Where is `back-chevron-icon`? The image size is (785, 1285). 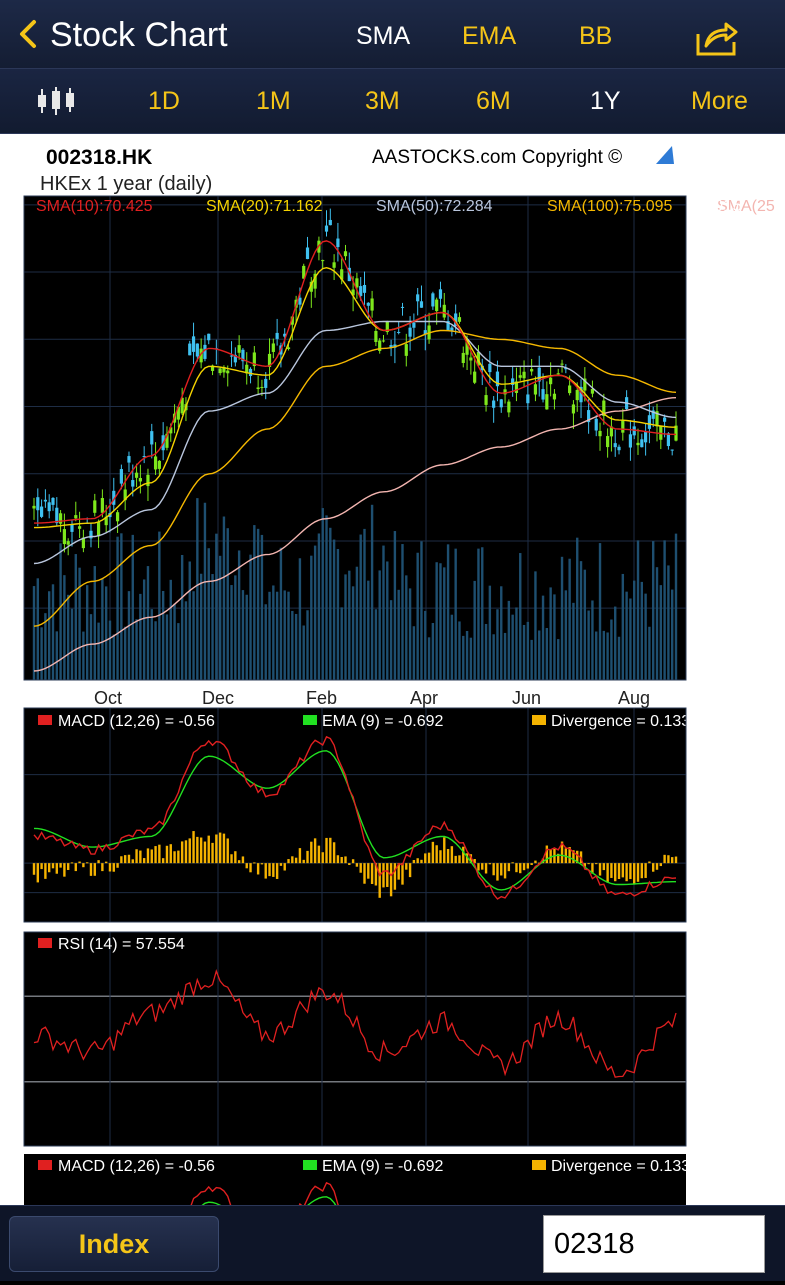
back-chevron-icon is located at coordinates (30, 34).